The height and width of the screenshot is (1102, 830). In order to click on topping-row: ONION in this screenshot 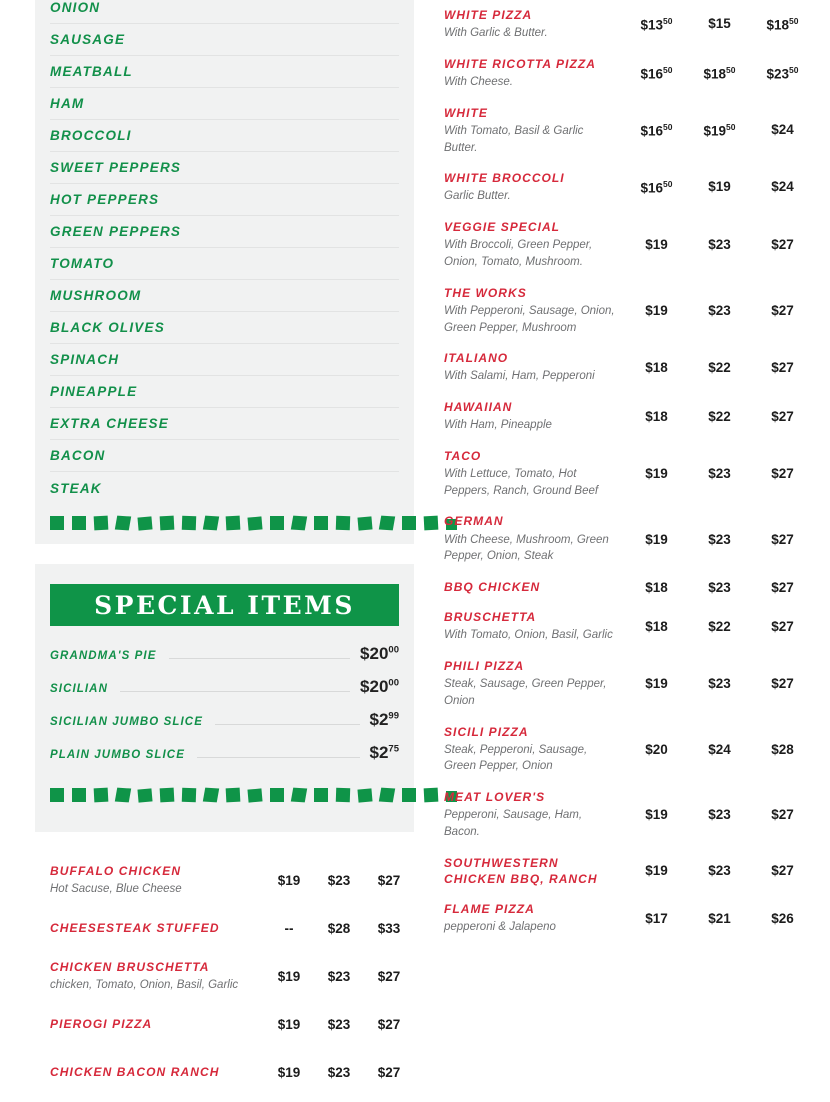, I will do `click(224, 12)`.